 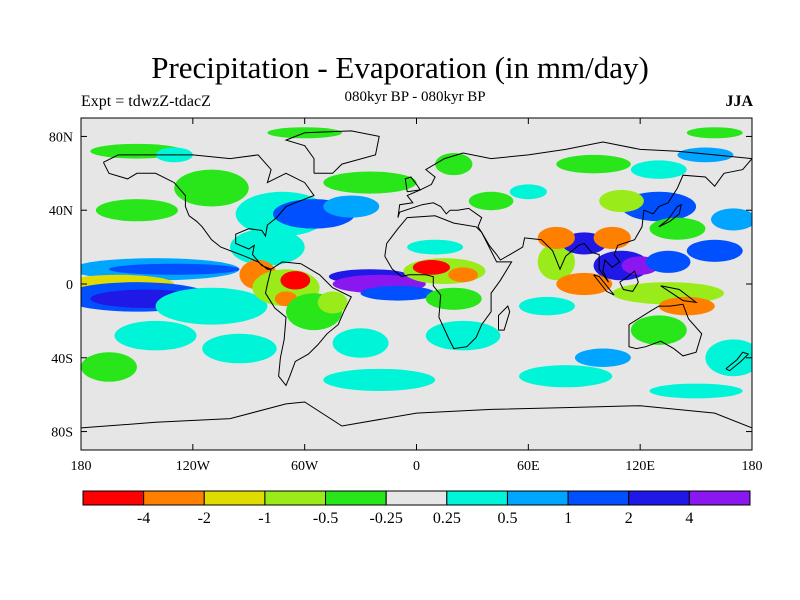 What do you see at coordinates (143, 518) in the screenshot?
I see `colorbar-label: -4` at bounding box center [143, 518].